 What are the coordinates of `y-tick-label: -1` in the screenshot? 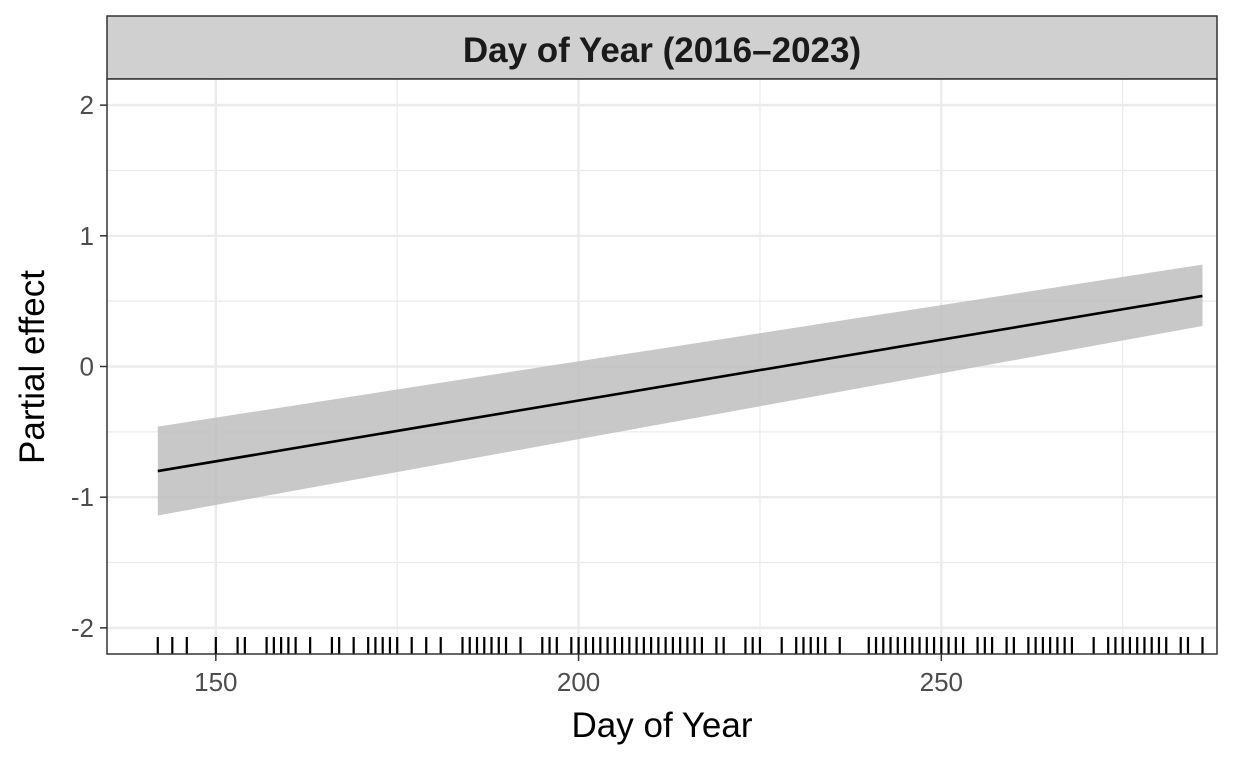 It's located at (82, 497).